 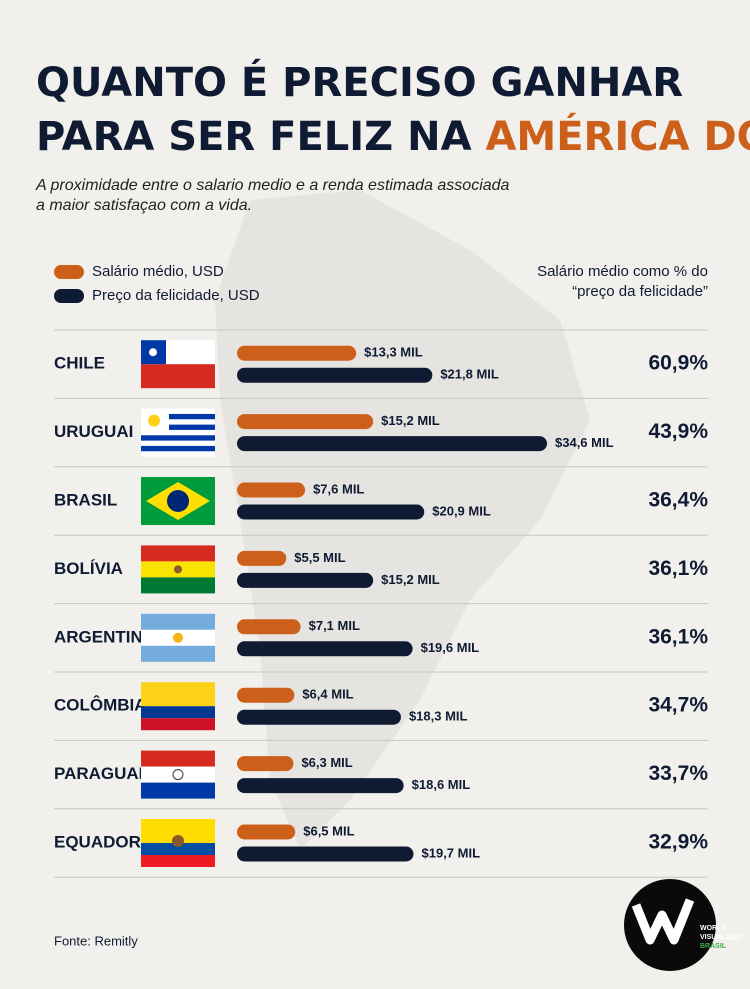 What do you see at coordinates (334, 625) in the screenshot?
I see `value-label: $7,1 MIL` at bounding box center [334, 625].